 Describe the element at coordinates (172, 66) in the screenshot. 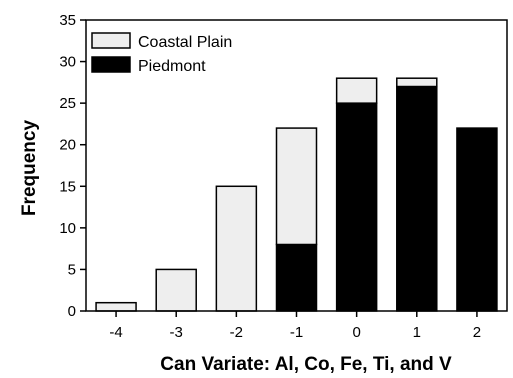

I see `legend-label-piedmont: Piedmont` at that location.